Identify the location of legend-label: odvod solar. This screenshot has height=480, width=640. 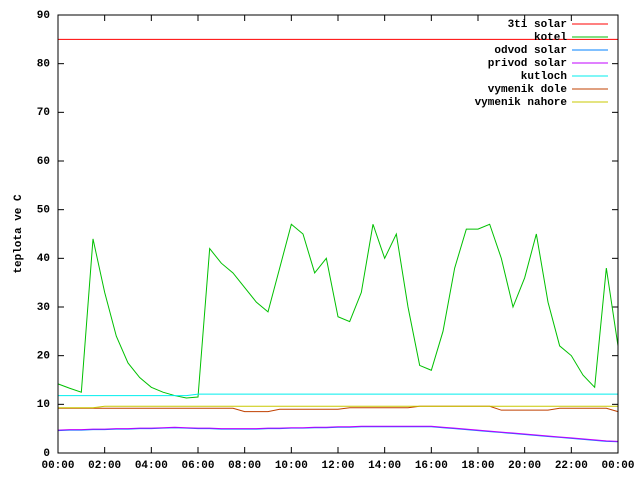
(530, 51).